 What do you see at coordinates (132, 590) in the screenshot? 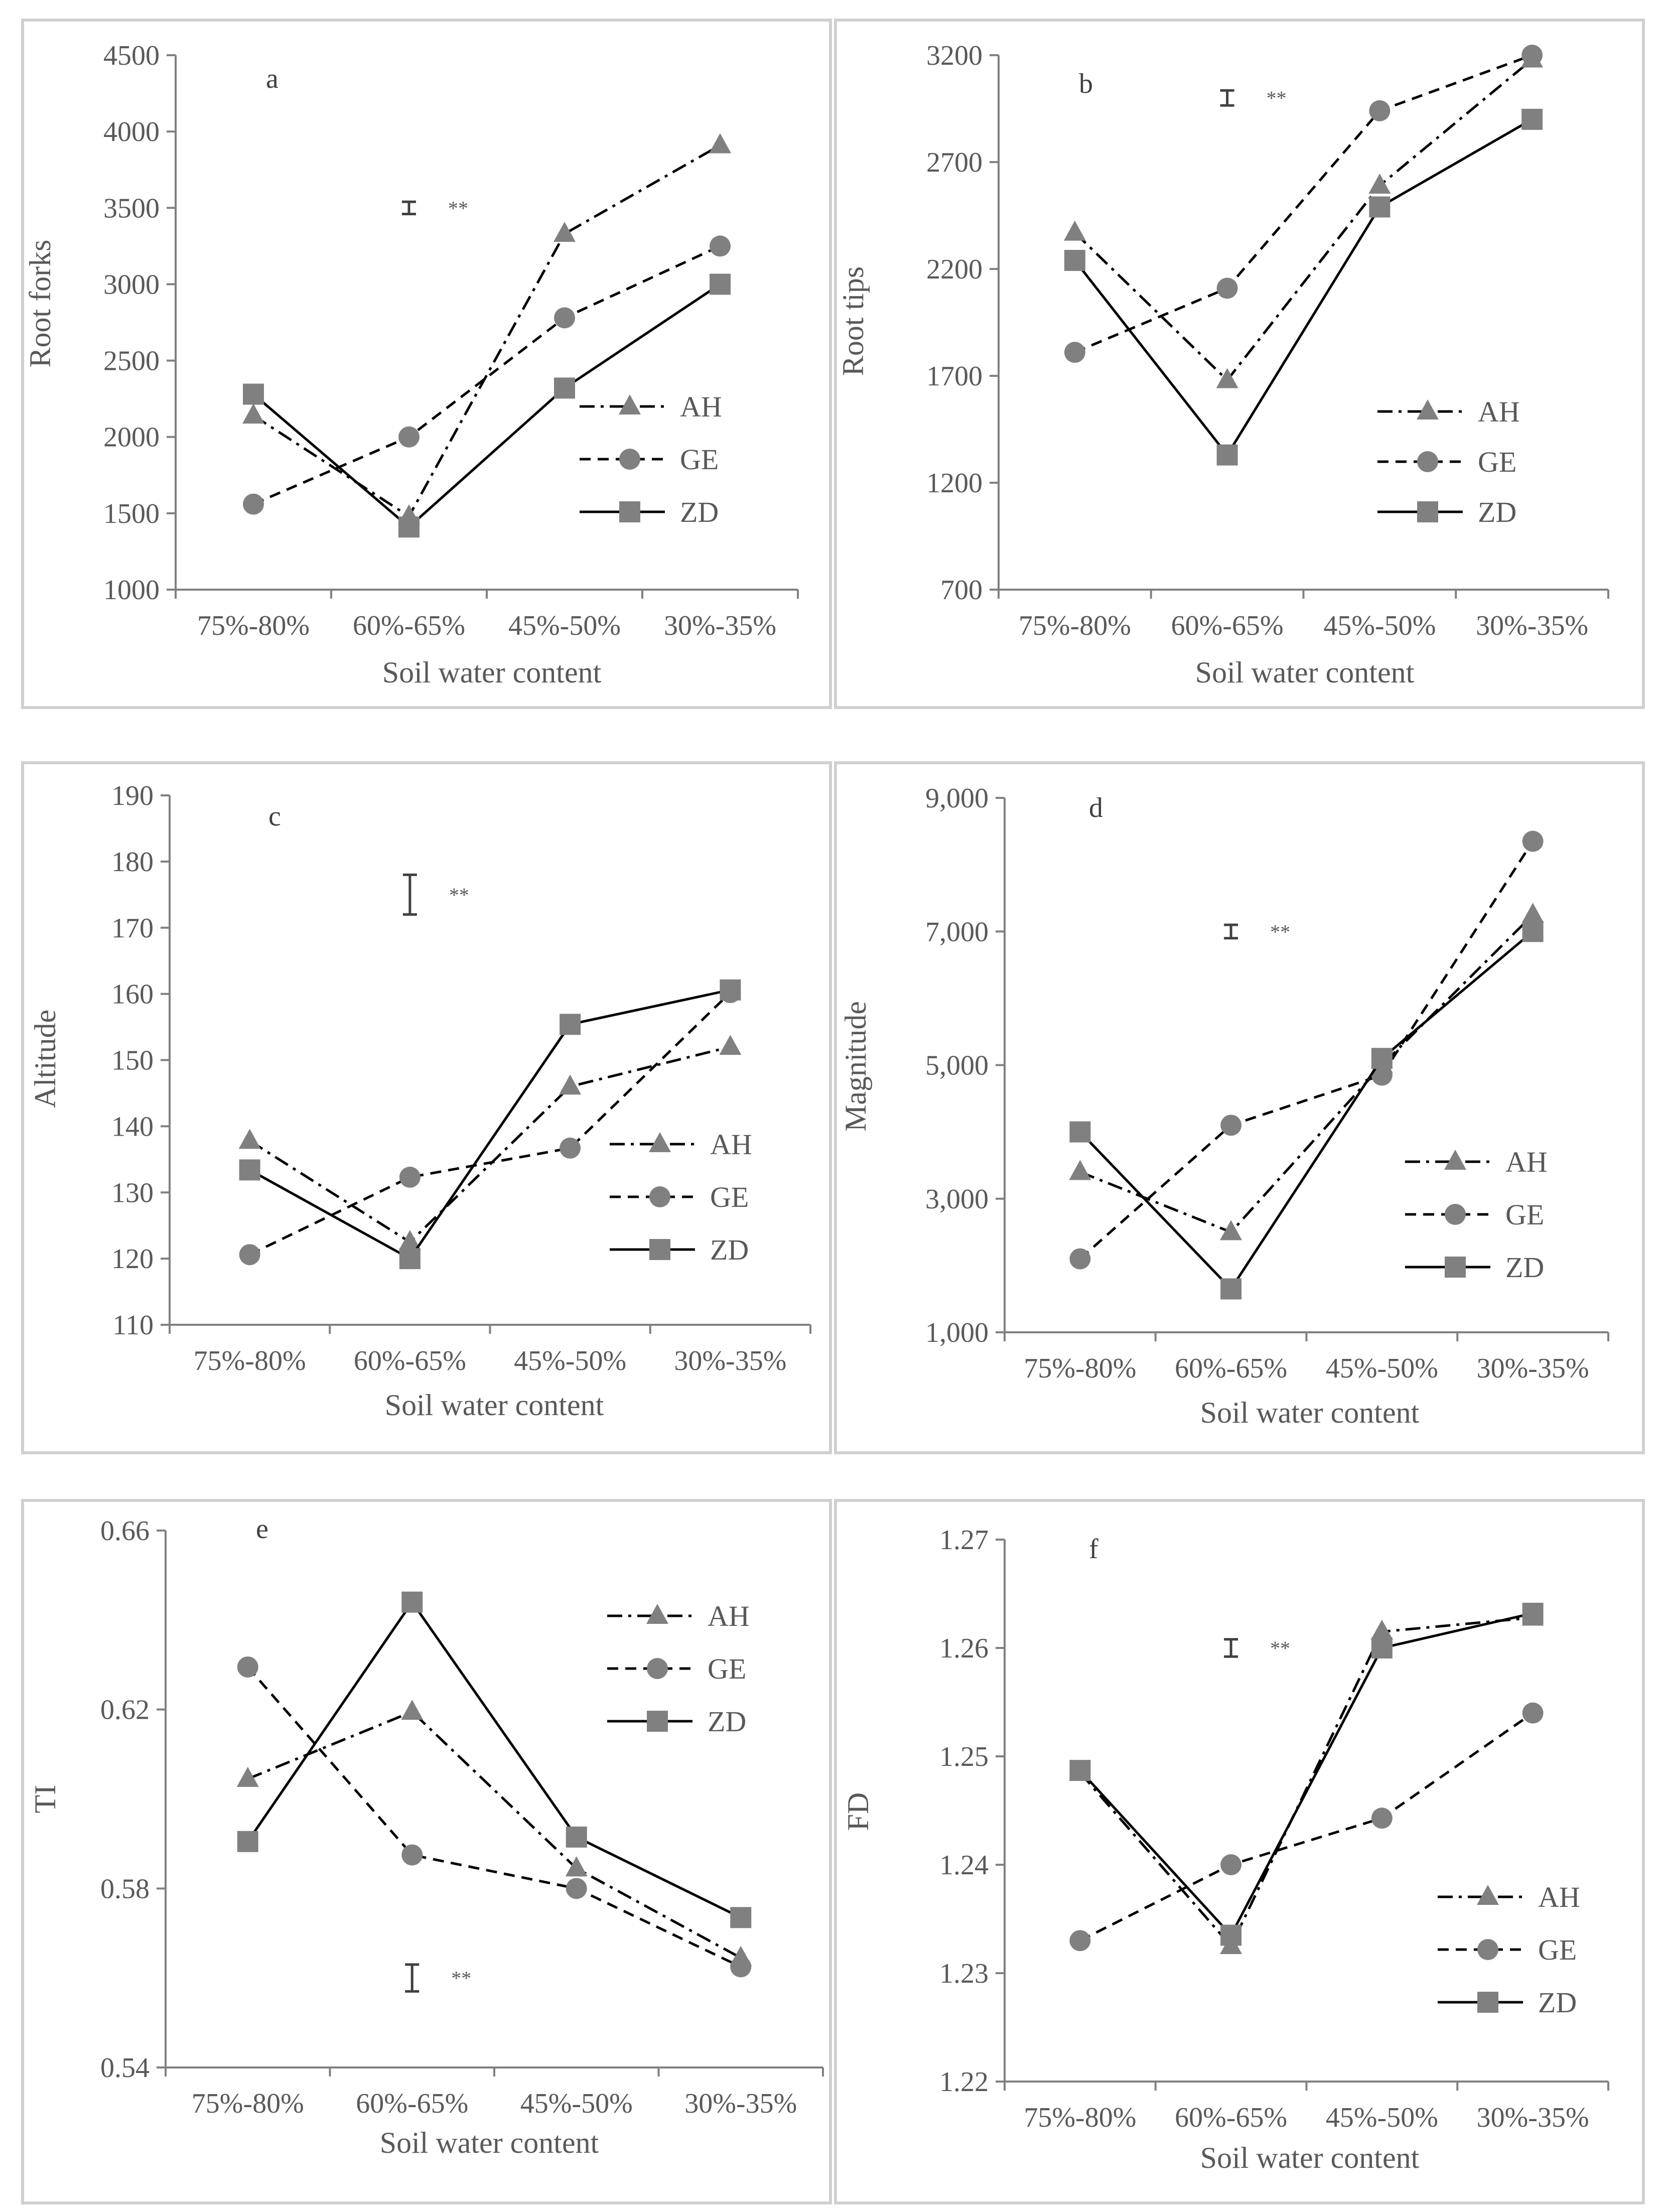
I see `y-tick-label: 1000` at bounding box center [132, 590].